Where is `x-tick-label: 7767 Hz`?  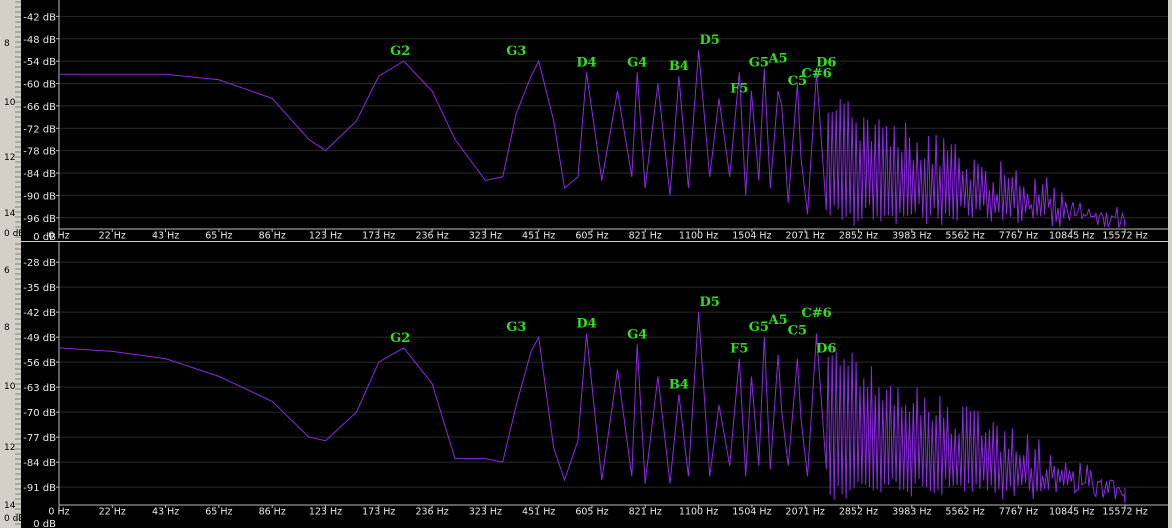 x-tick-label: 7767 Hz is located at coordinates (1018, 235).